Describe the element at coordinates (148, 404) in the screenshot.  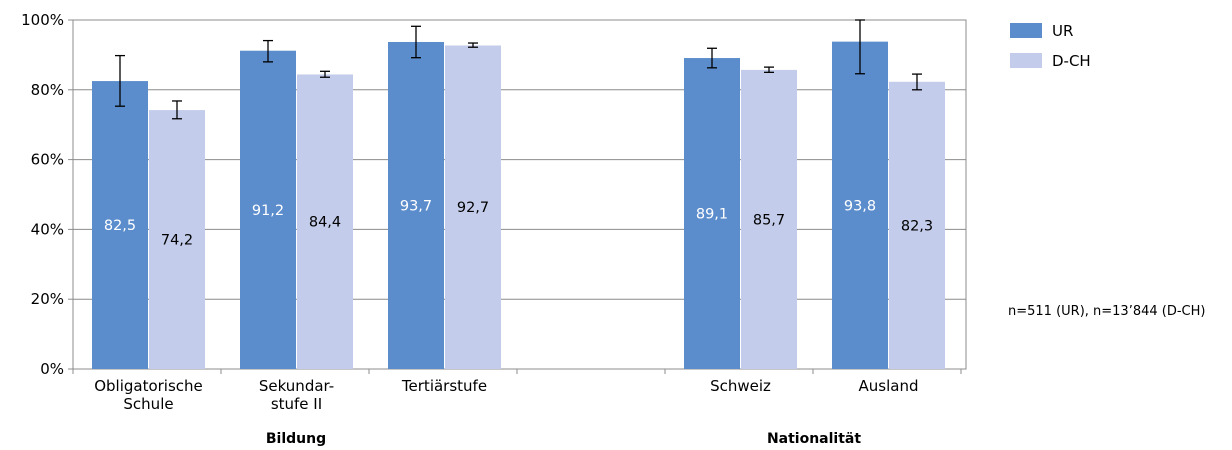
I see `x-category-label: Schule` at that location.